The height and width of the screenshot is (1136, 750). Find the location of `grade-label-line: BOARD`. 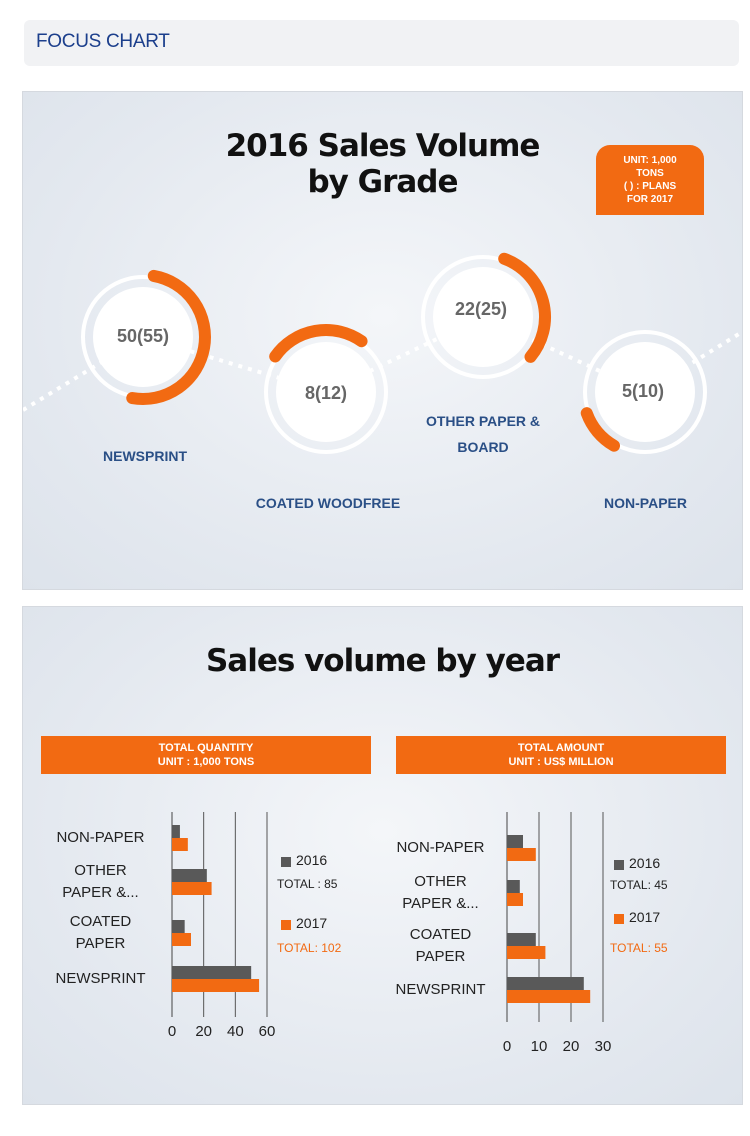

grade-label-line: BOARD is located at coordinates (483, 447).